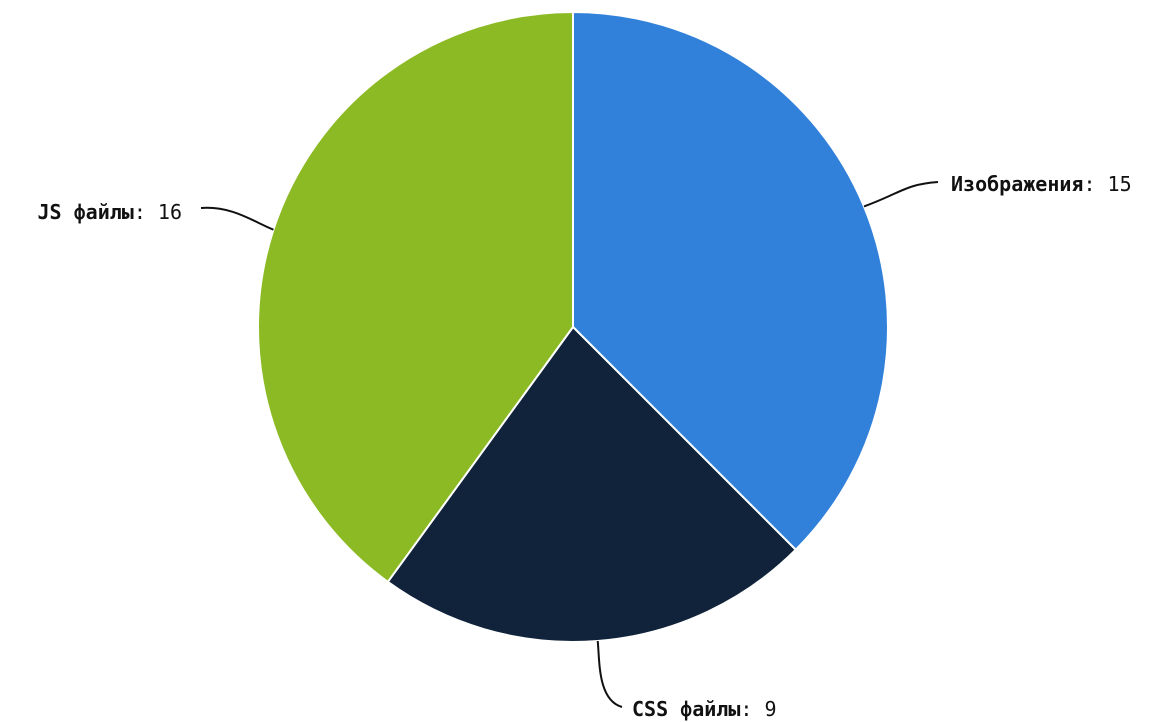 The image size is (1176, 722). I want to click on data-label-name: JS файлы, so click(85, 212).